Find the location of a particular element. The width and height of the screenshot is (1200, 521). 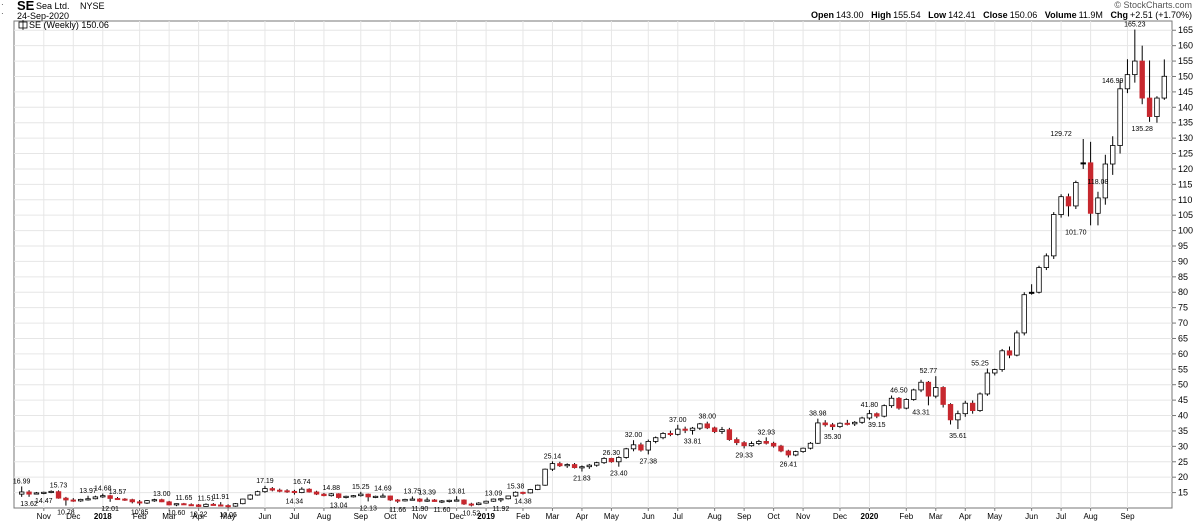

y-tick-label: 85 is located at coordinates (1183, 277).